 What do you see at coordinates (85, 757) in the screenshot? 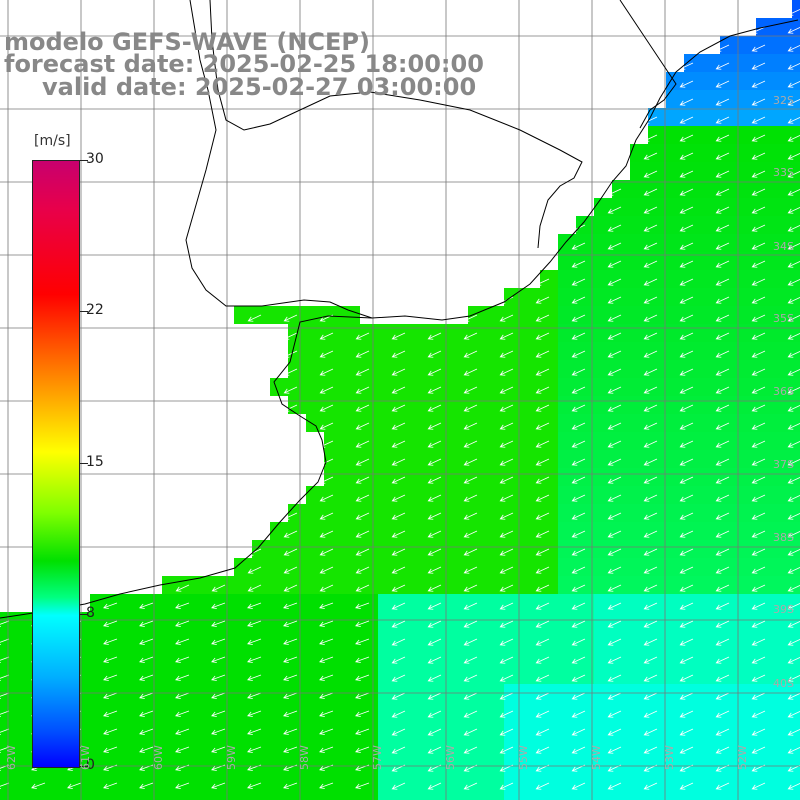
I see `lon-label: 61W` at bounding box center [85, 757].